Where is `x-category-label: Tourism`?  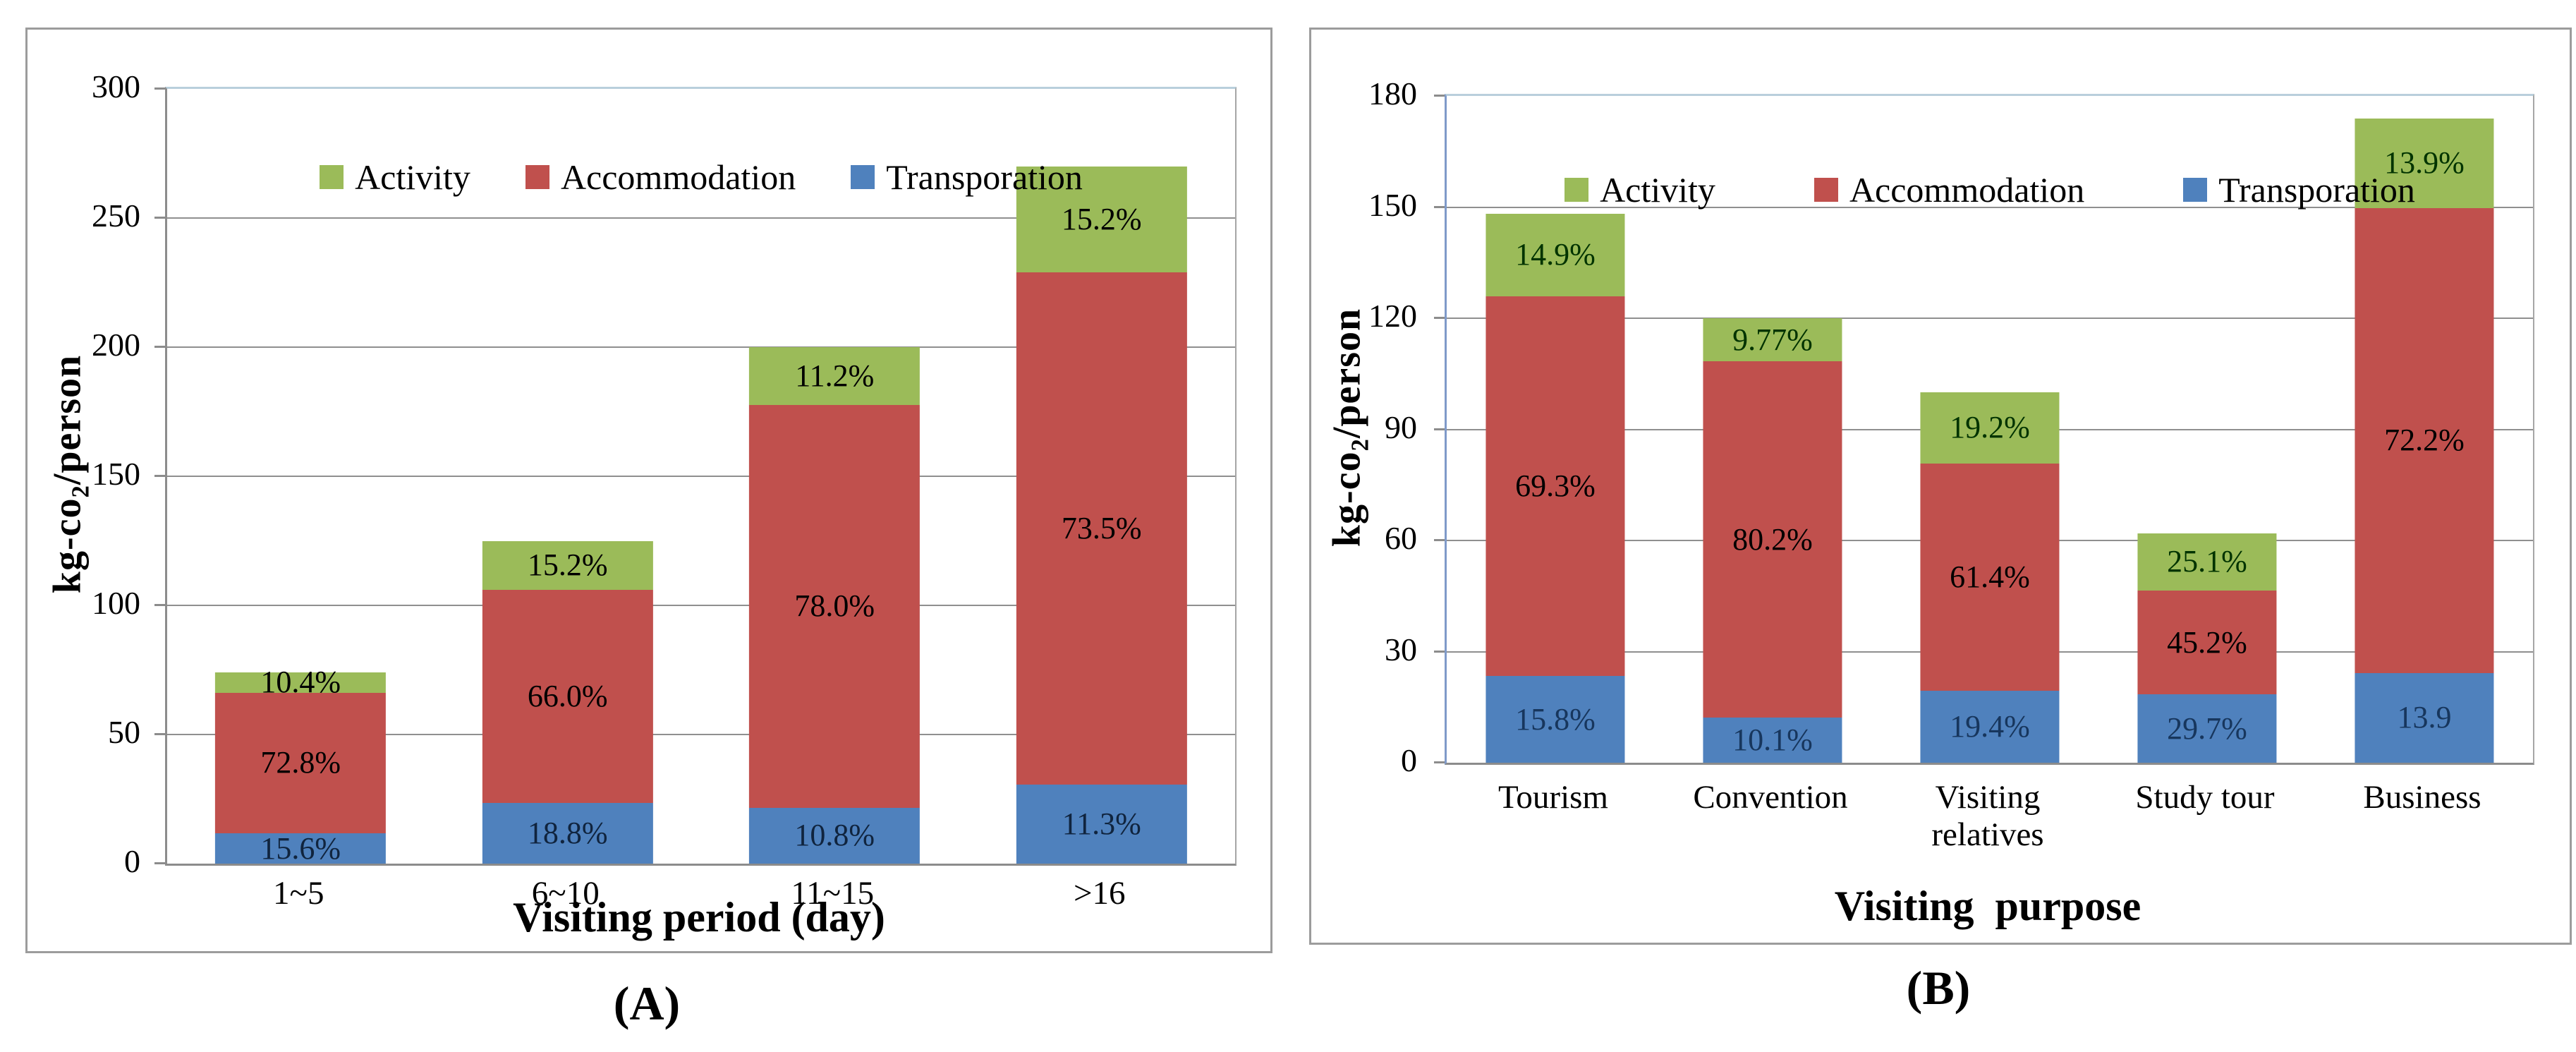
x-category-label: Tourism is located at coordinates (1553, 798).